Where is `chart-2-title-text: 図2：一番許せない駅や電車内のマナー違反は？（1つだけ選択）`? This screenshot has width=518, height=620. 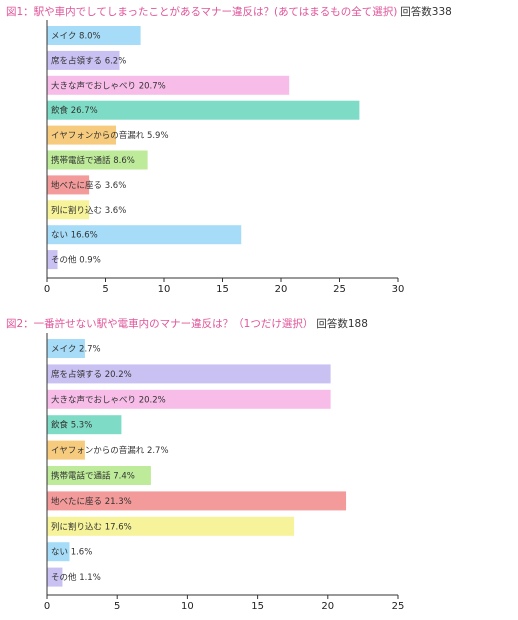
chart-2-title-text: 図2：一番許せない駅や電車内のマナー違反は？（1つだけ選択） is located at coordinates (160, 324).